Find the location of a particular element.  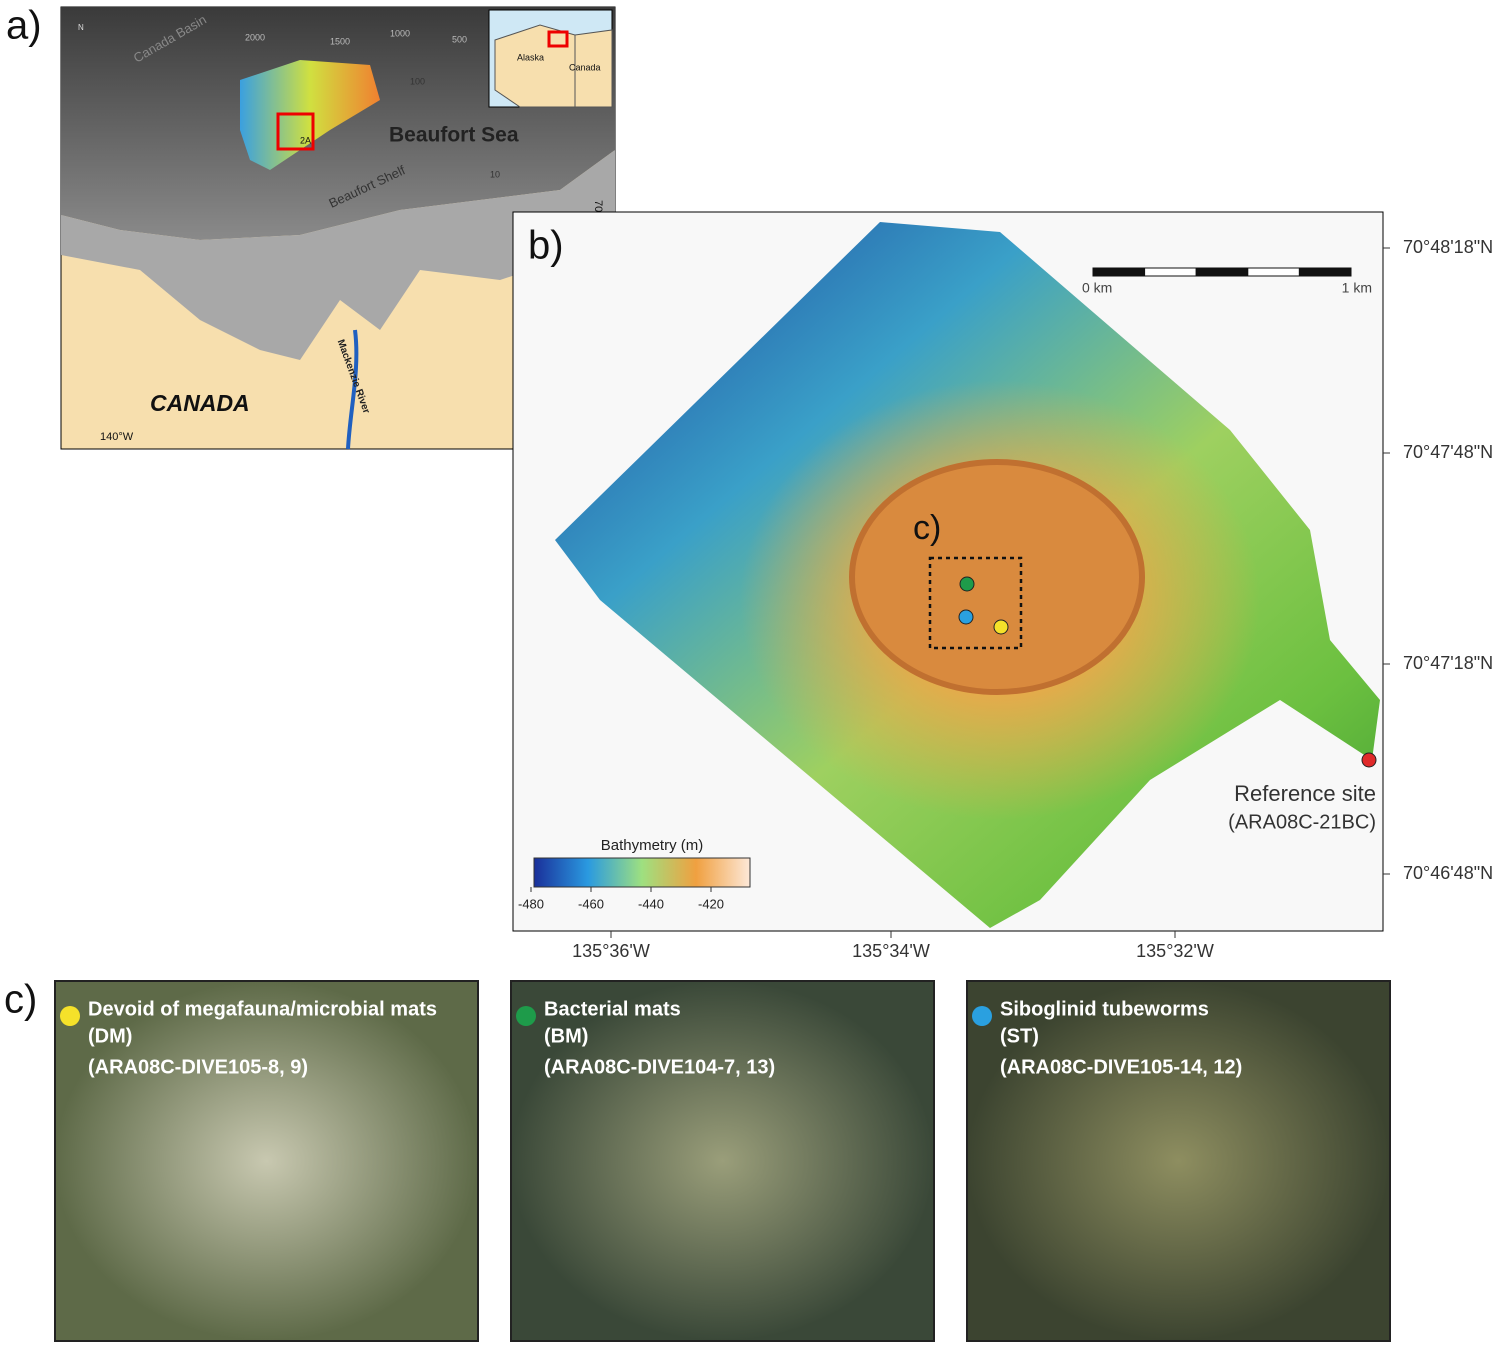

scale-label: 0 km is located at coordinates (1097, 288).